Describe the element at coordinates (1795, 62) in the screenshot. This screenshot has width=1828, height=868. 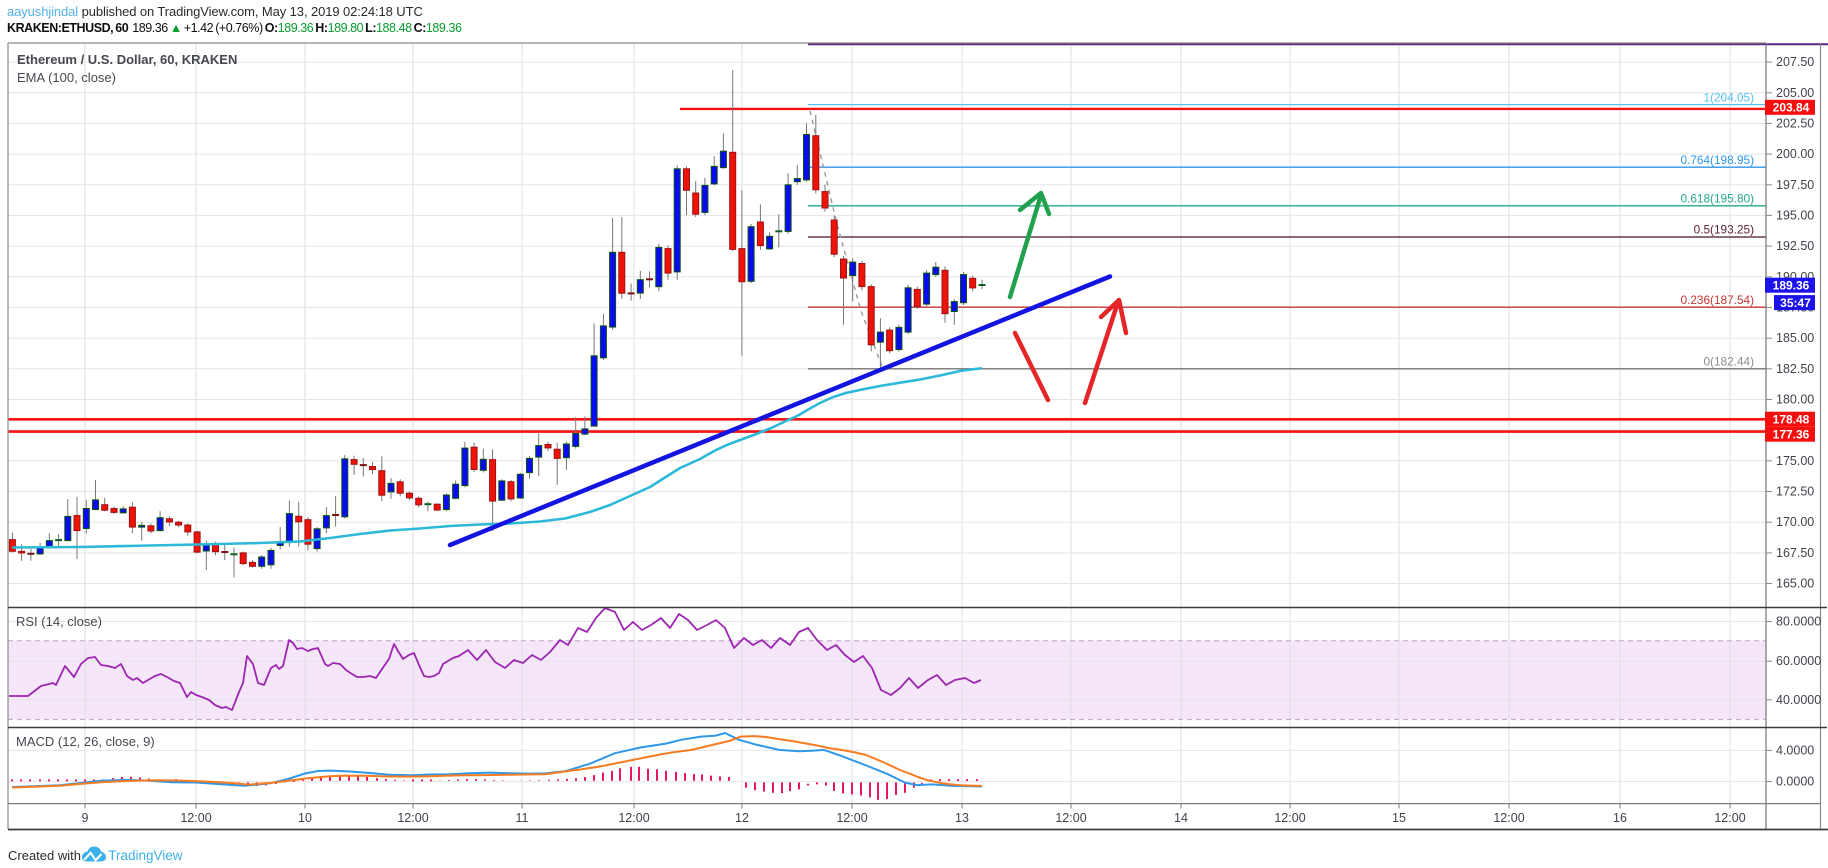
I see `svg-text: 207.50` at that location.